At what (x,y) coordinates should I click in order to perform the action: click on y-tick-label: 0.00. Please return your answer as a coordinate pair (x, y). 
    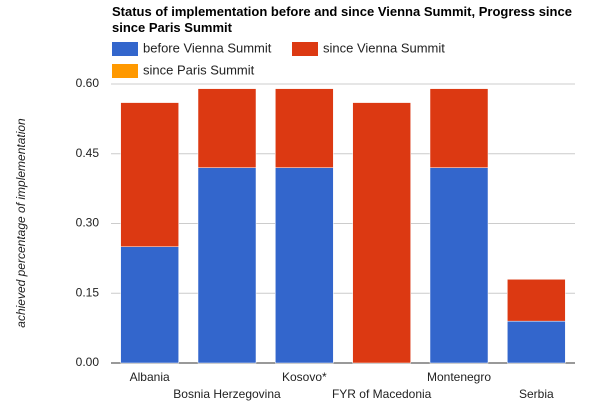
    Looking at the image, I should click on (88, 362).